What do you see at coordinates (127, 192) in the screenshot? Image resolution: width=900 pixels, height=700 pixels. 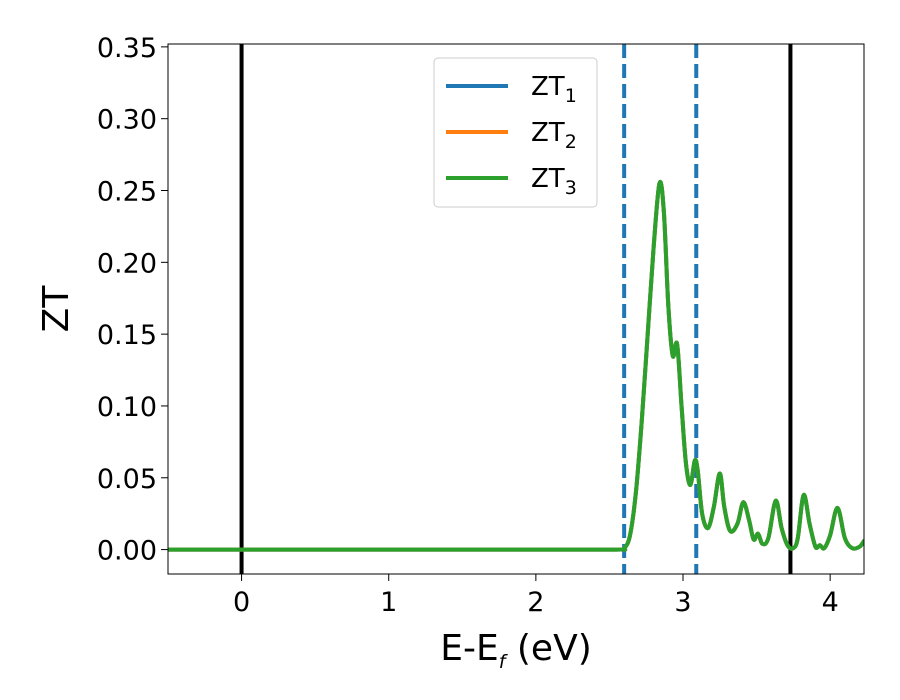 I see `y-tick-label-5: 0.25` at bounding box center [127, 192].